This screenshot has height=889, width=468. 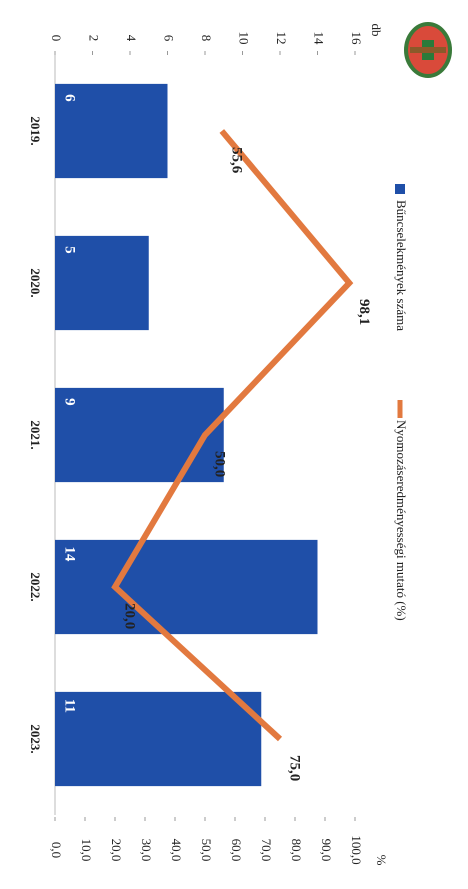 What do you see at coordinates (401, 265) in the screenshot?
I see `legend-label: Bűncselekmények száma` at bounding box center [401, 265].